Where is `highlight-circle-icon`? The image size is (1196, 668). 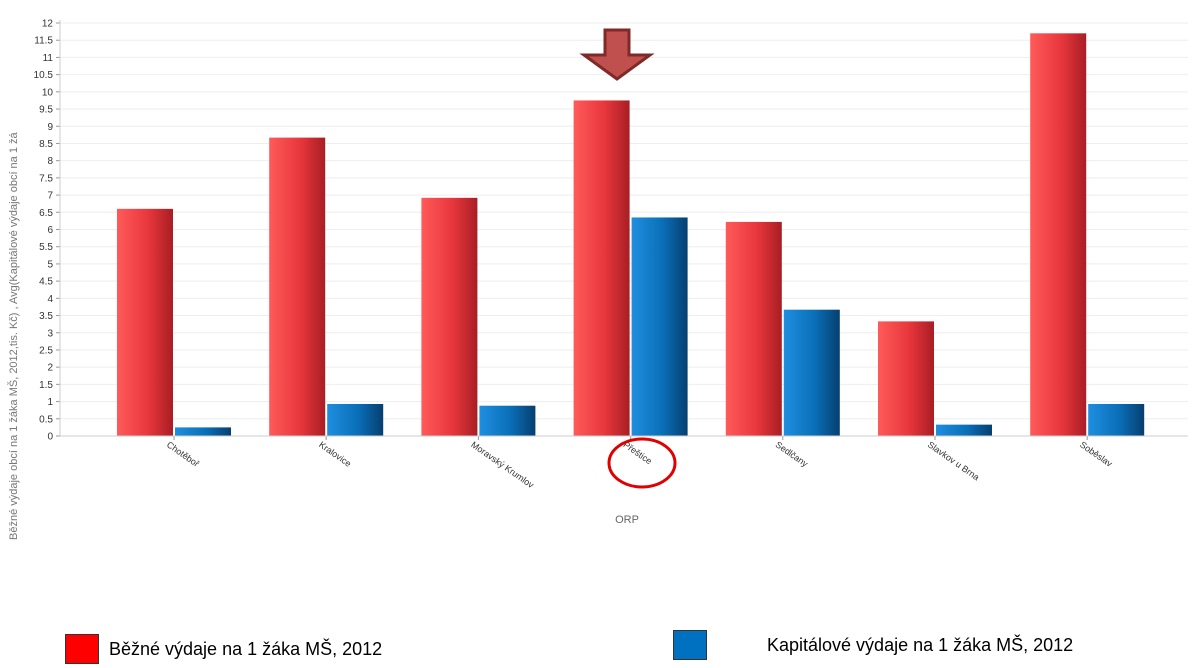
highlight-circle-icon is located at coordinates (642, 463).